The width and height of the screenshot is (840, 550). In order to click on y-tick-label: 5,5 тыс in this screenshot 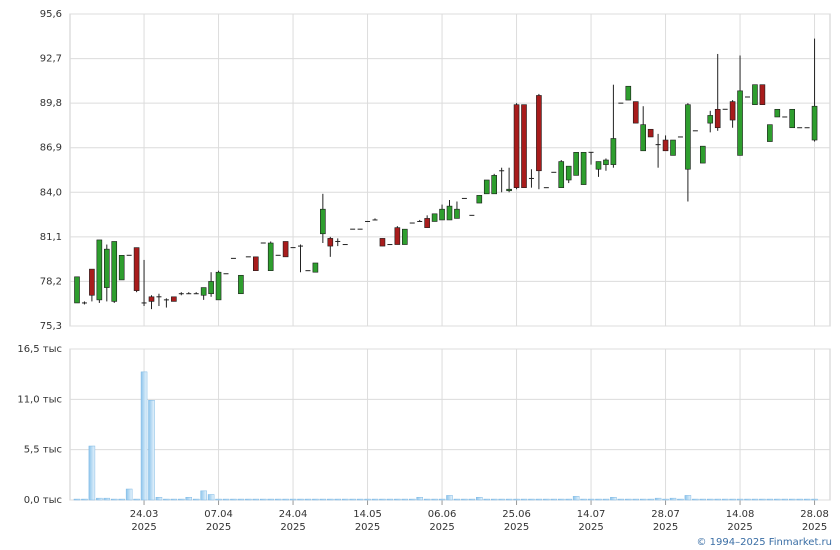, I will do `click(43, 450)`.